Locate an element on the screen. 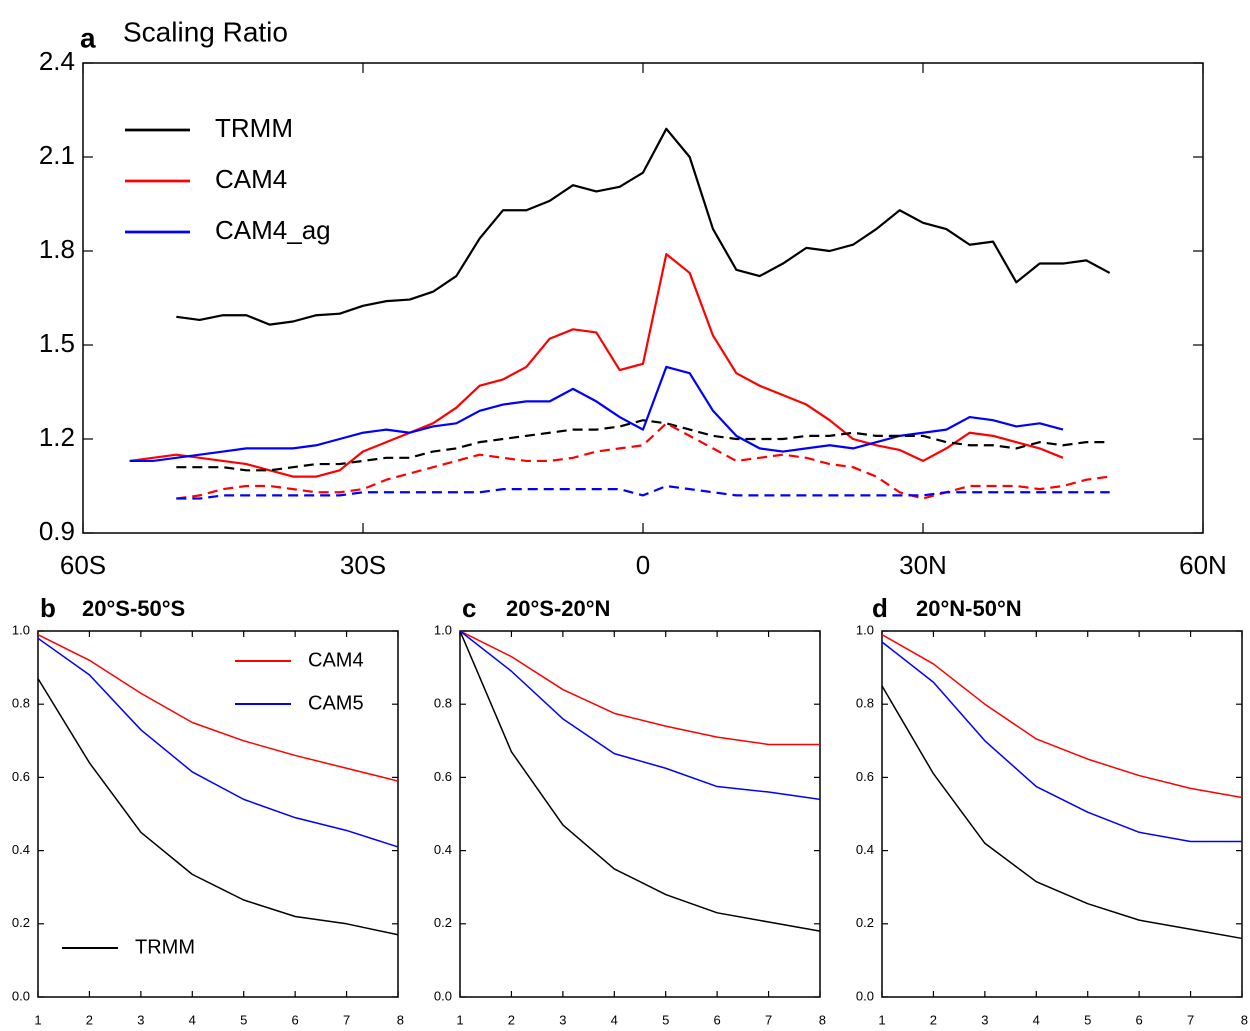 The width and height of the screenshot is (1250, 1031). panel-label: c is located at coordinates (469, 608).